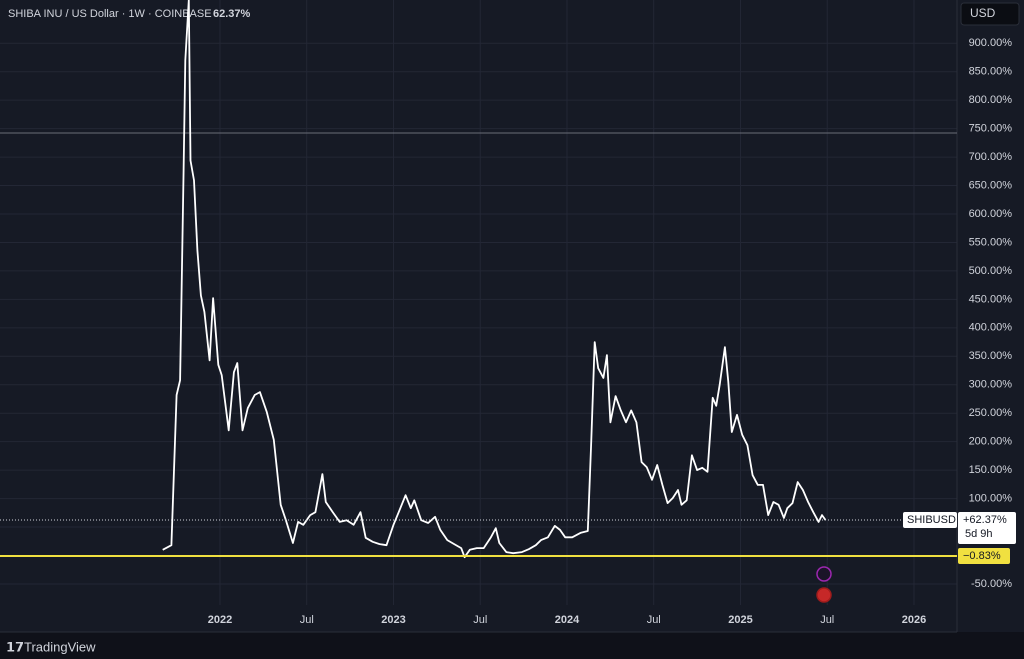 The height and width of the screenshot is (659, 1024). I want to click on y-tick-label: 300.00%, so click(991, 385).